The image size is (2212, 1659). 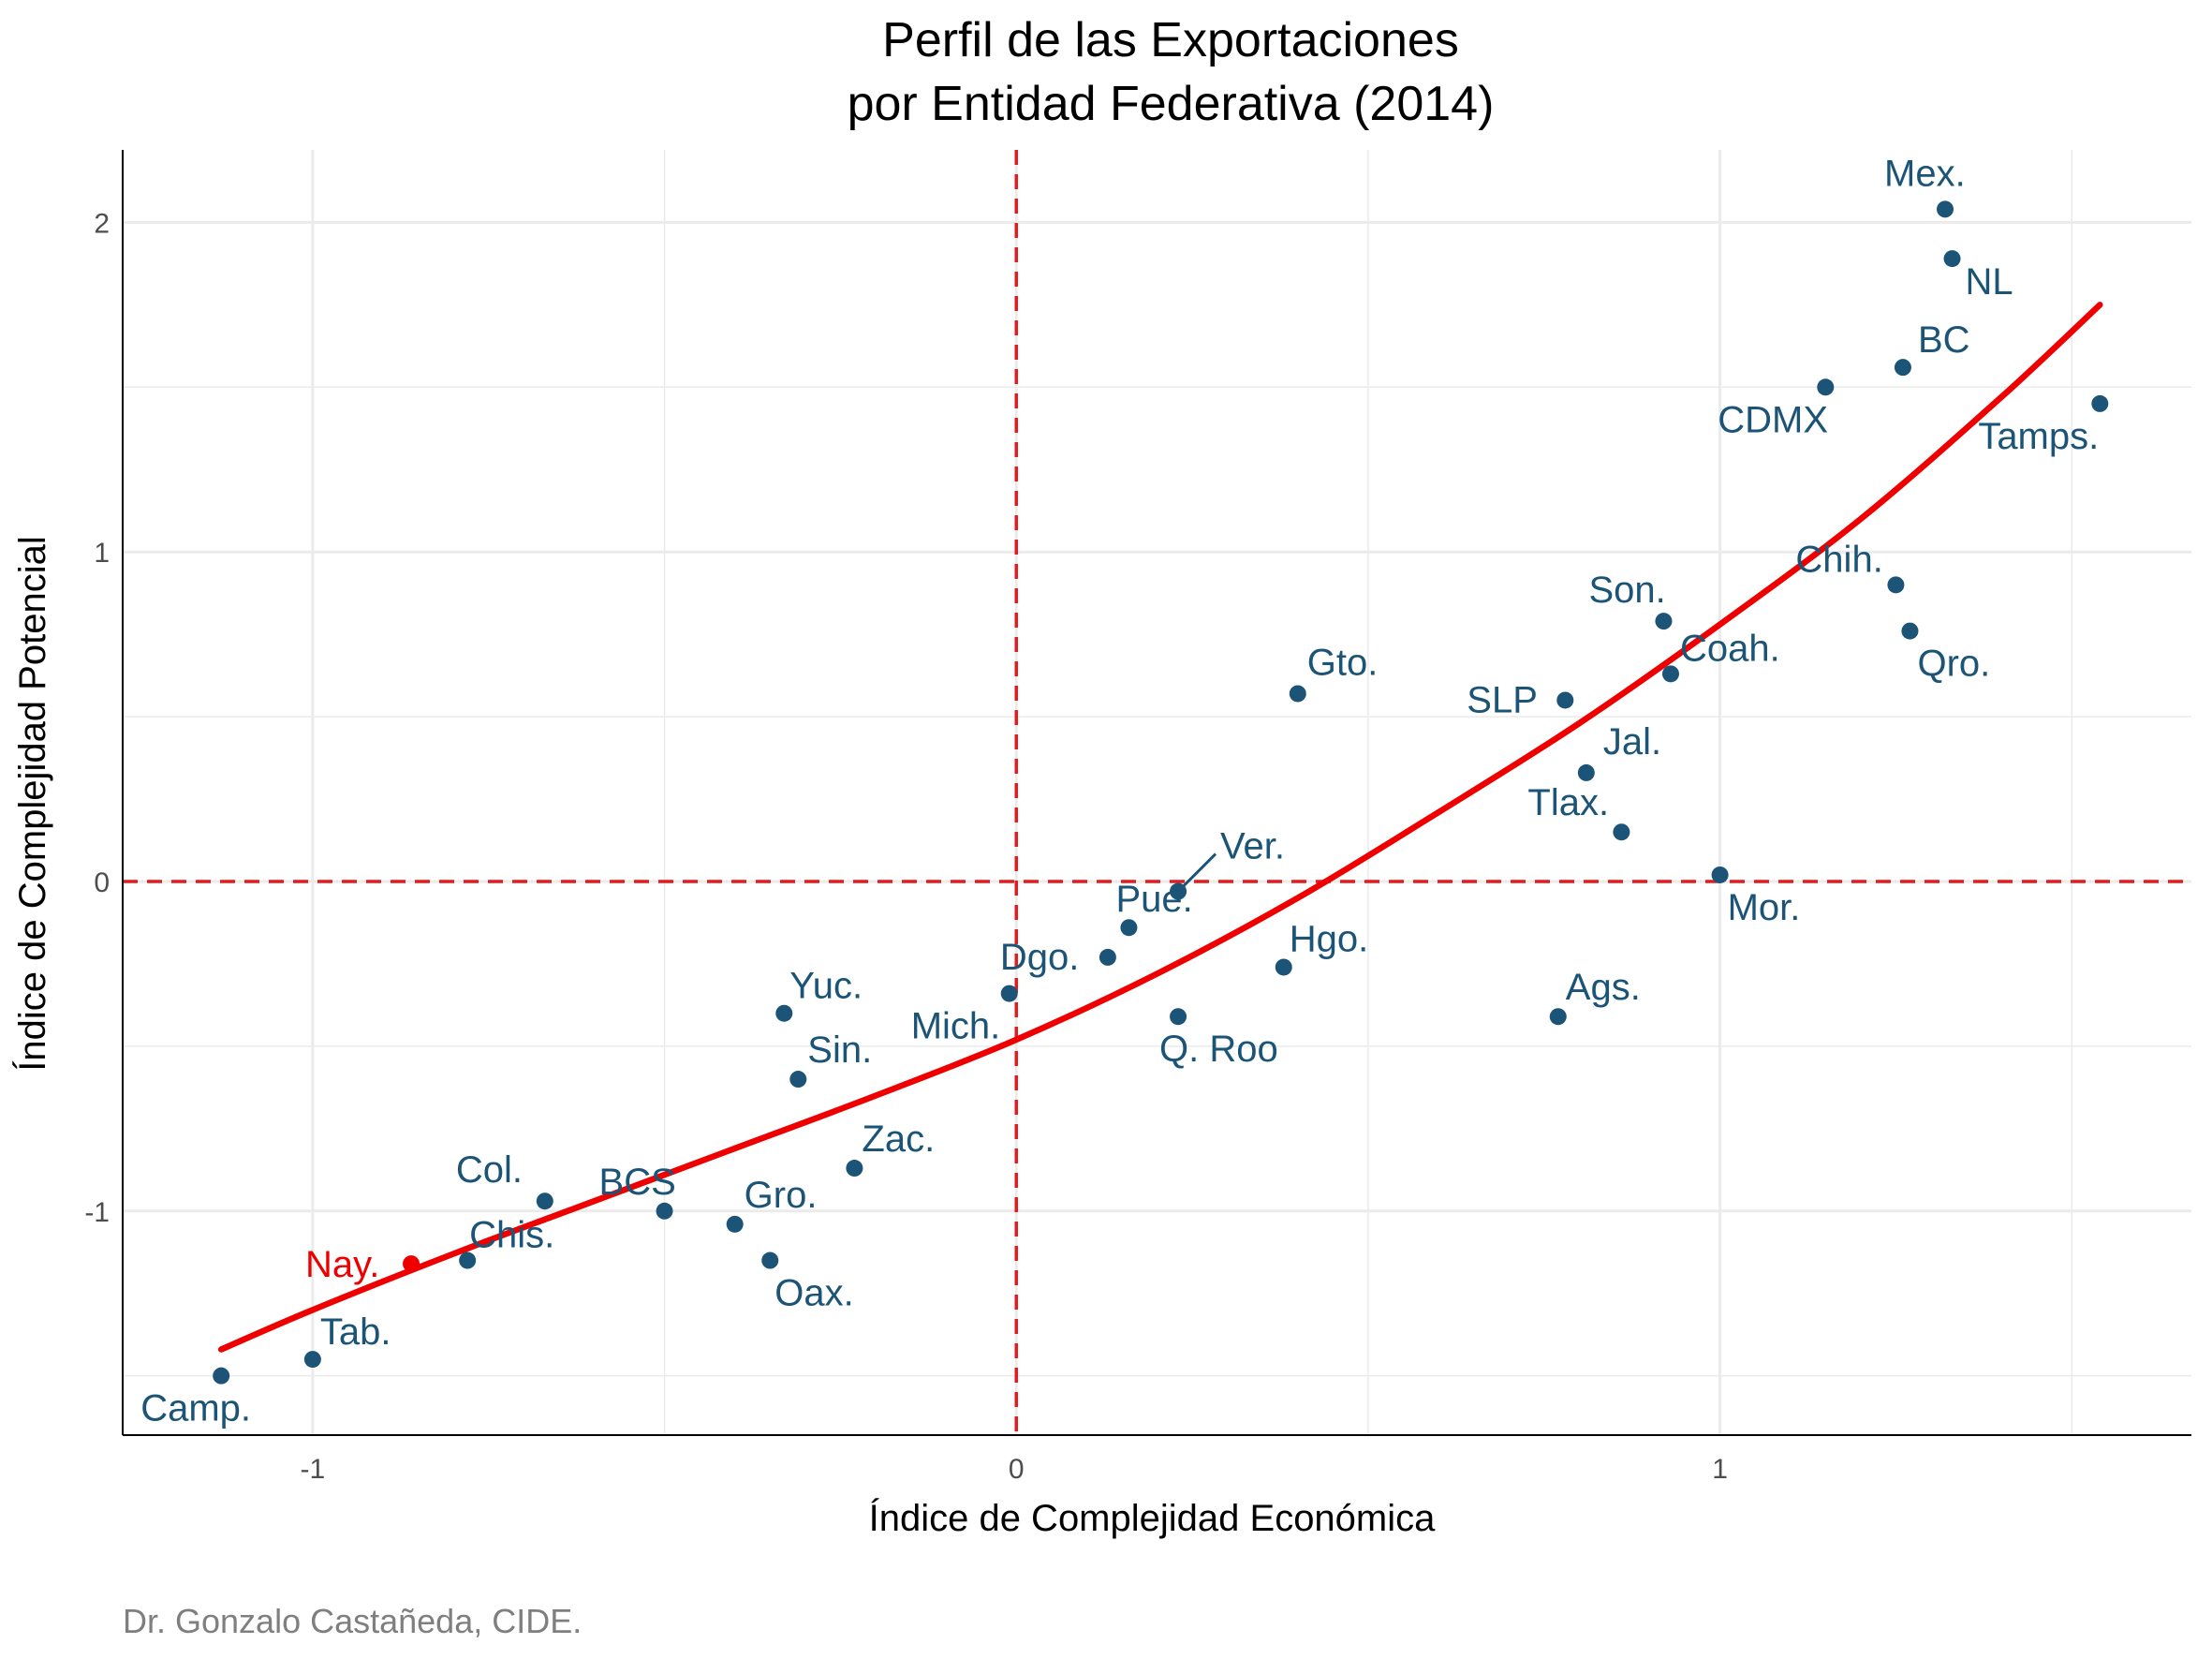 What do you see at coordinates (1764, 908) in the screenshot?
I see `label-mor: Mor.` at bounding box center [1764, 908].